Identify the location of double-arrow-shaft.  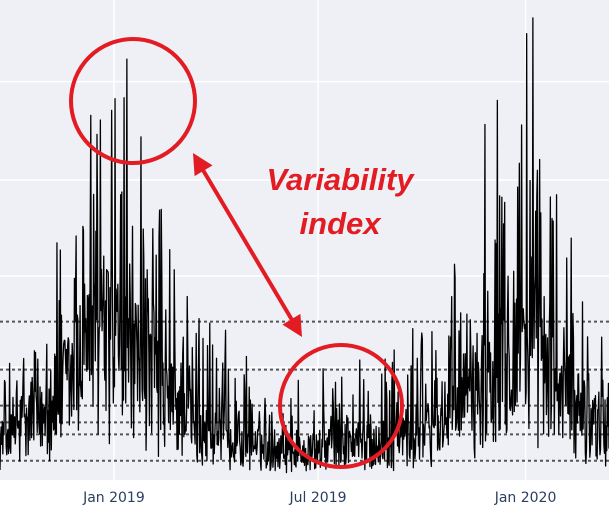
(247, 245).